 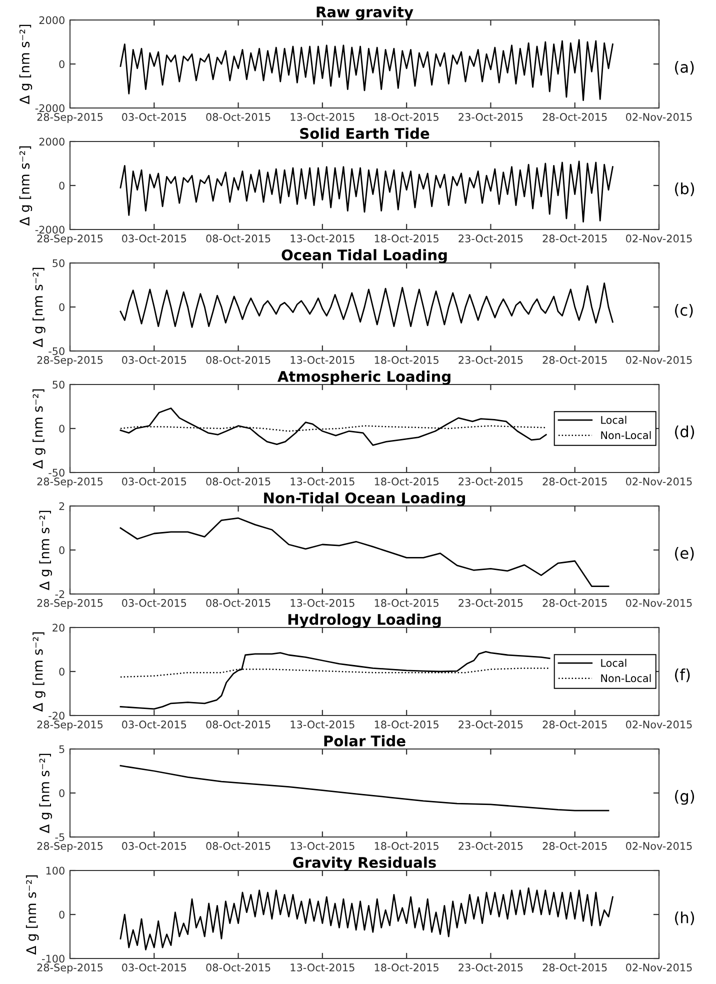 What do you see at coordinates (364, 256) in the screenshot?
I see `chart-title: Ocean Tidal Loading` at bounding box center [364, 256].